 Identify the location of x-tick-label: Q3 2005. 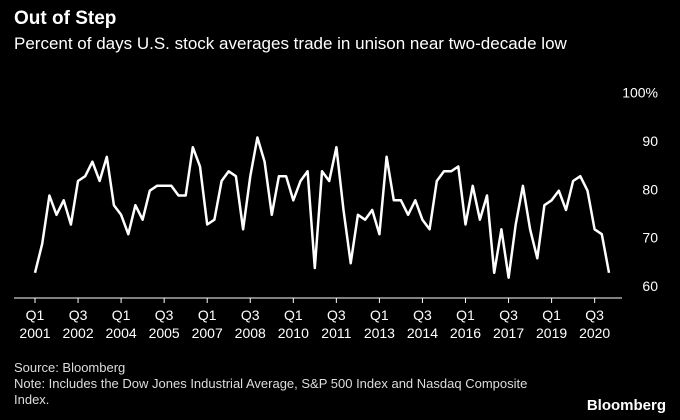
(164, 324).